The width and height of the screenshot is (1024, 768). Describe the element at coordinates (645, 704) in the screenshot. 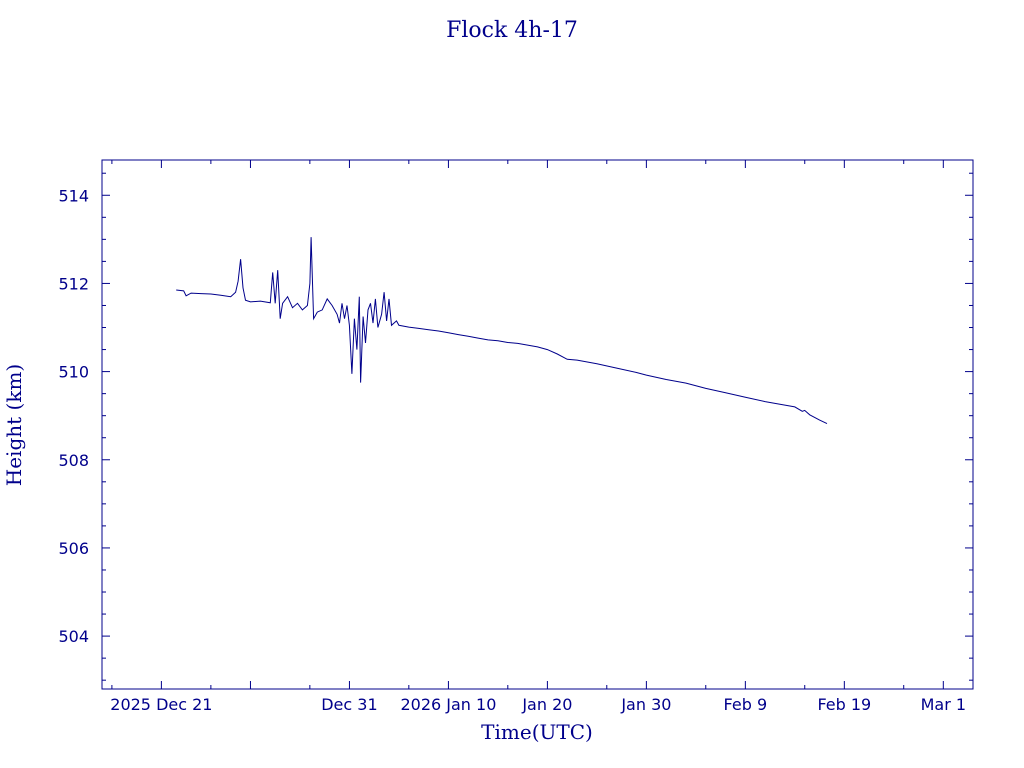

I see `x-tick-label: Jan 30` at that location.